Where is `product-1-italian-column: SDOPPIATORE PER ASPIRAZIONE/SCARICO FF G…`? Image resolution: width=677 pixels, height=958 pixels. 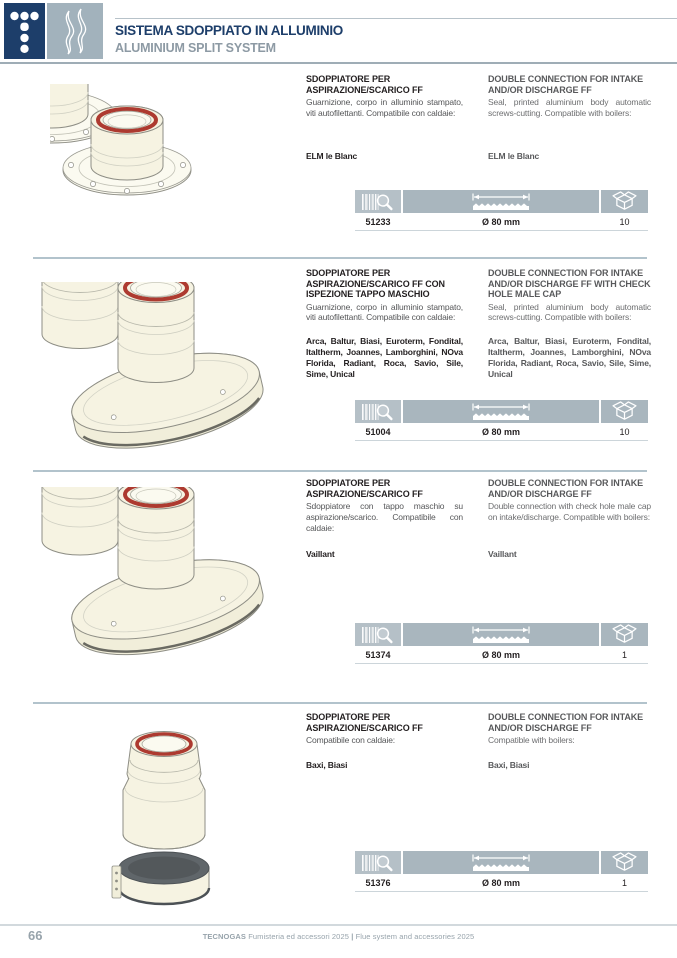 product-1-italian-column: SDOPPIATORE PER ASPIRAZIONE/SCARICO FF G… is located at coordinates (384, 117).